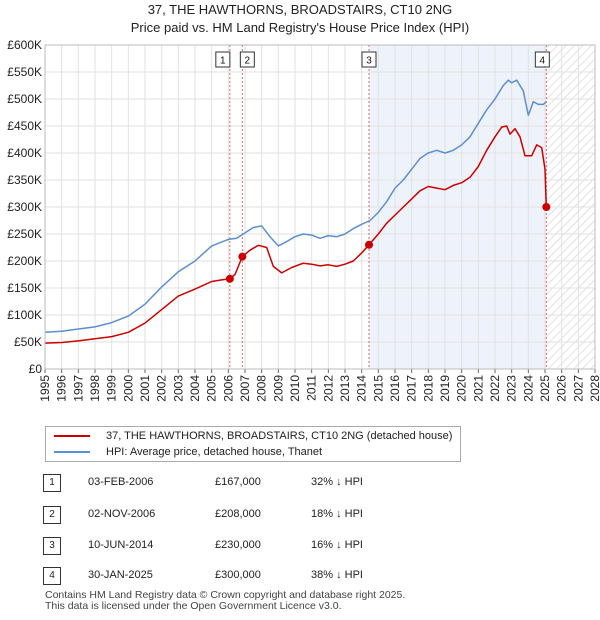 Image resolution: width=600 pixels, height=620 pixels. What do you see at coordinates (545, 388) in the screenshot?
I see `x-tick-label: 2025` at bounding box center [545, 388].